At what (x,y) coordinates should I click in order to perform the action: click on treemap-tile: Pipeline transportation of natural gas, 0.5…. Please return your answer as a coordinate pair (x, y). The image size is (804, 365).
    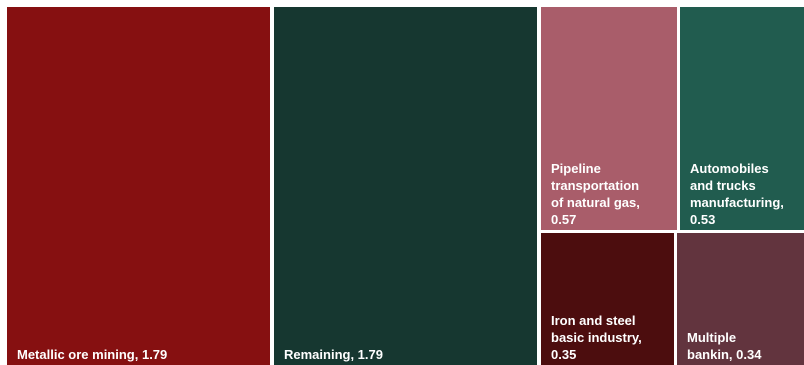
    Looking at the image, I should click on (609, 118).